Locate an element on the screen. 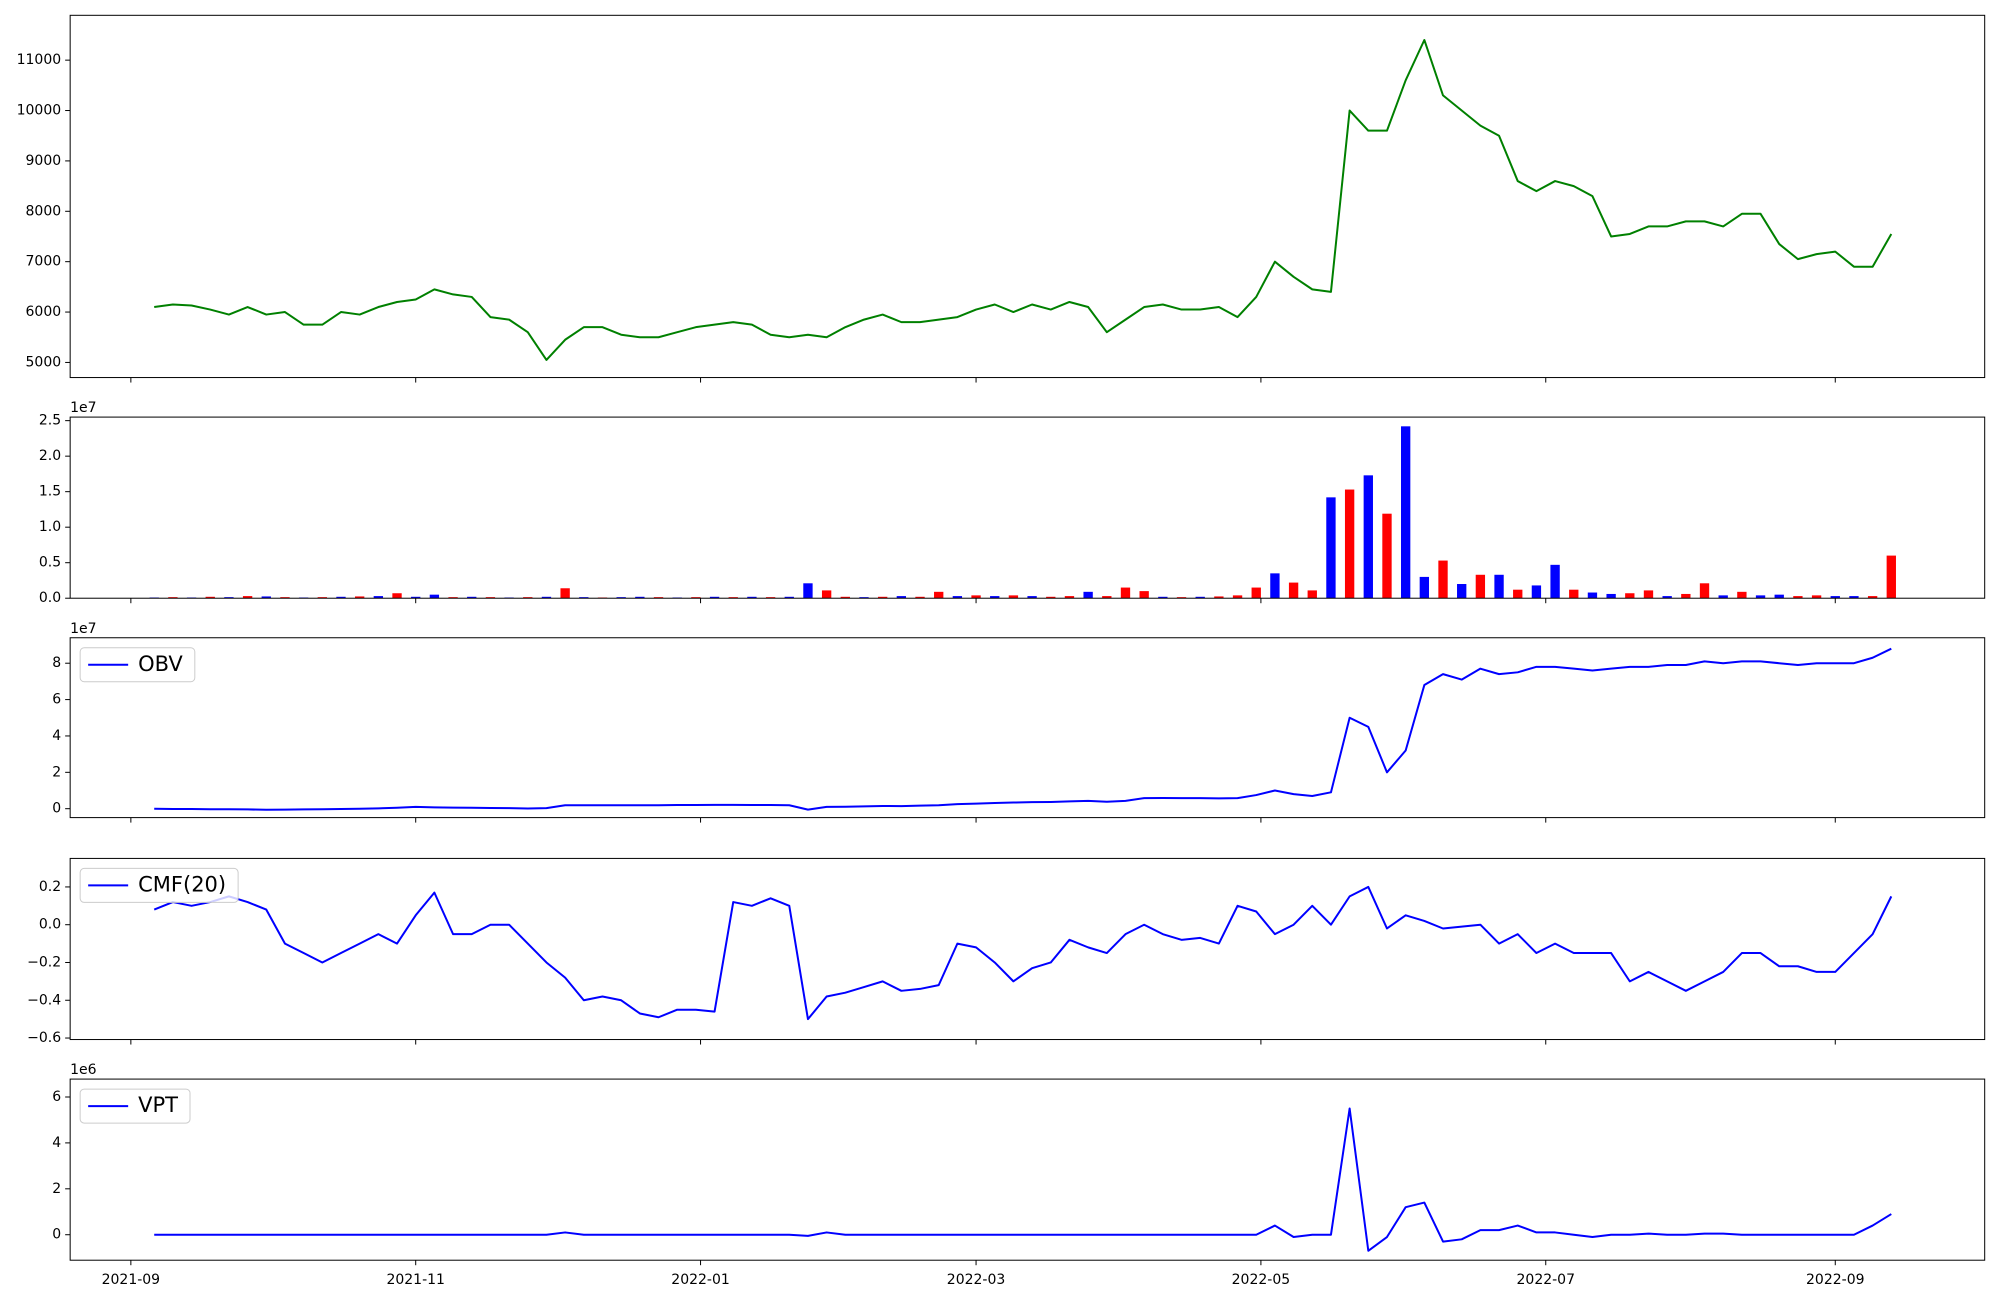  x-tick-label: 2021-11 is located at coordinates (415, 1280).